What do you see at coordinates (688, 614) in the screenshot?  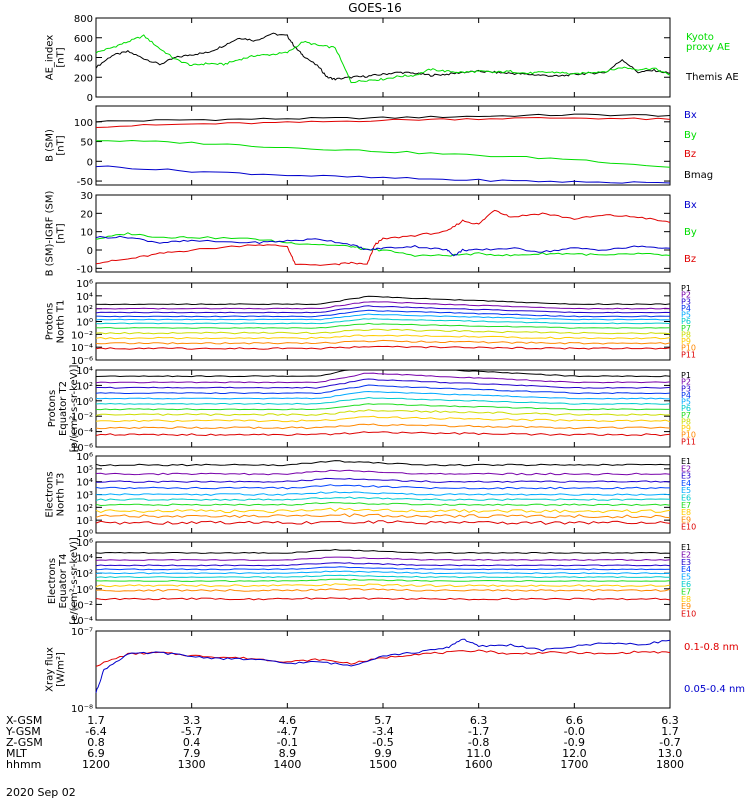 I see `channel-label-eequator: E10` at bounding box center [688, 614].